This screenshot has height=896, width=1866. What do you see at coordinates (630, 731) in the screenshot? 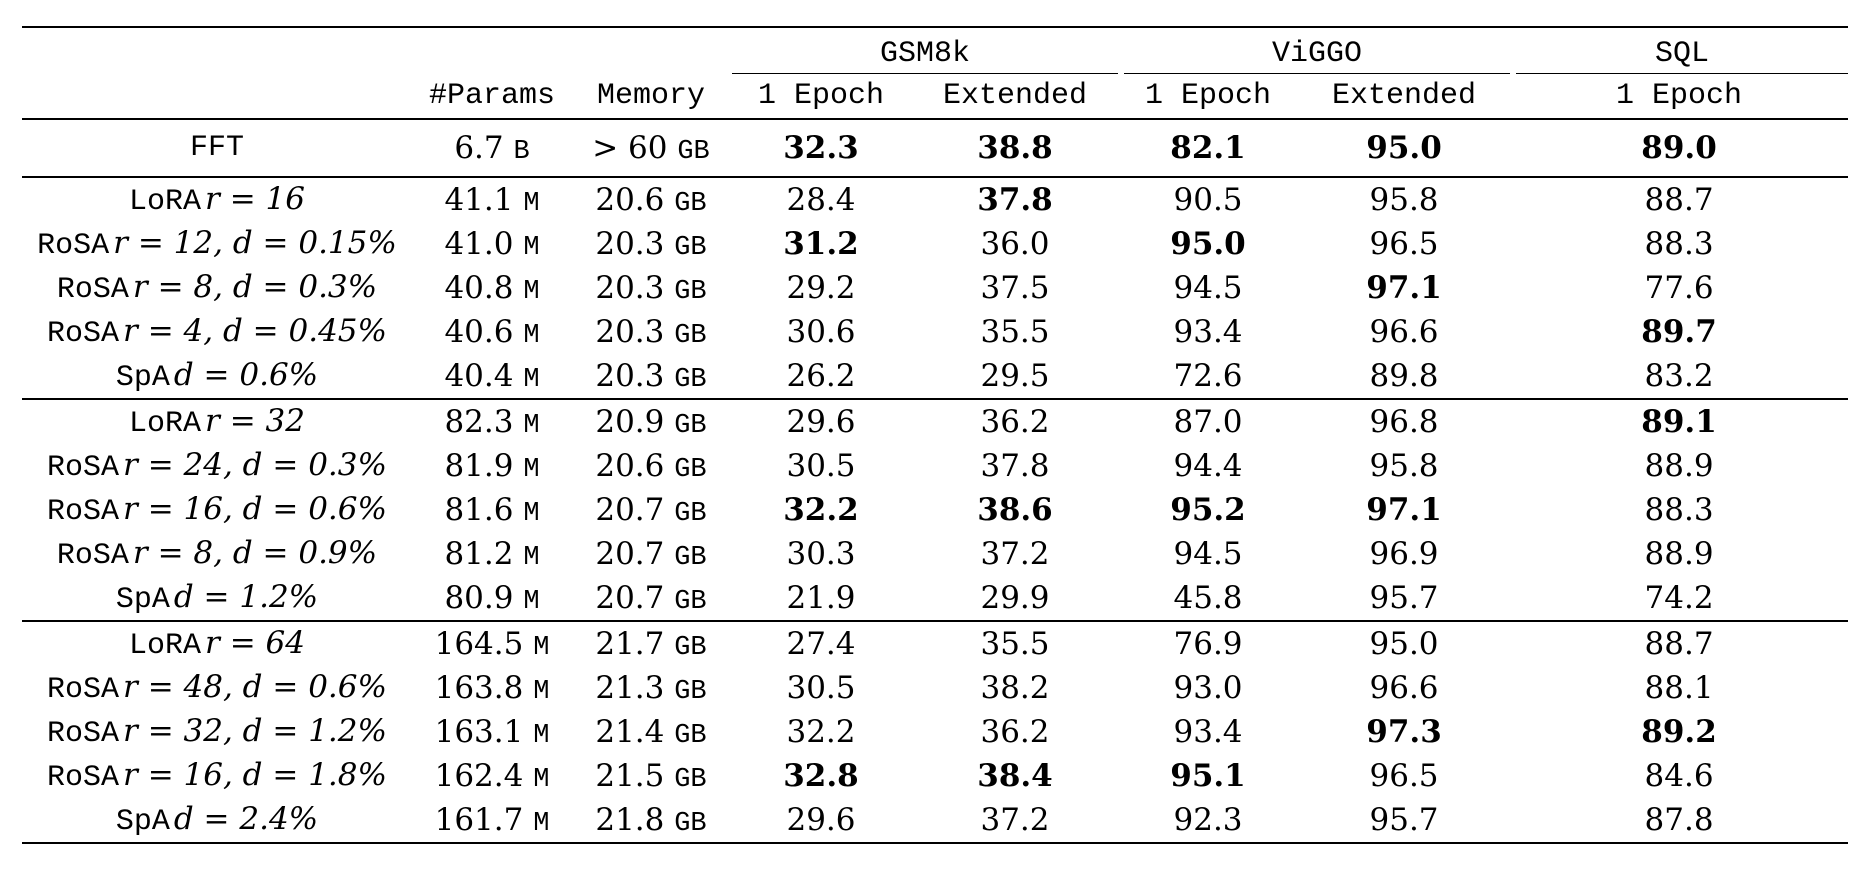
I see `memory-value: 21.4` at bounding box center [630, 731].